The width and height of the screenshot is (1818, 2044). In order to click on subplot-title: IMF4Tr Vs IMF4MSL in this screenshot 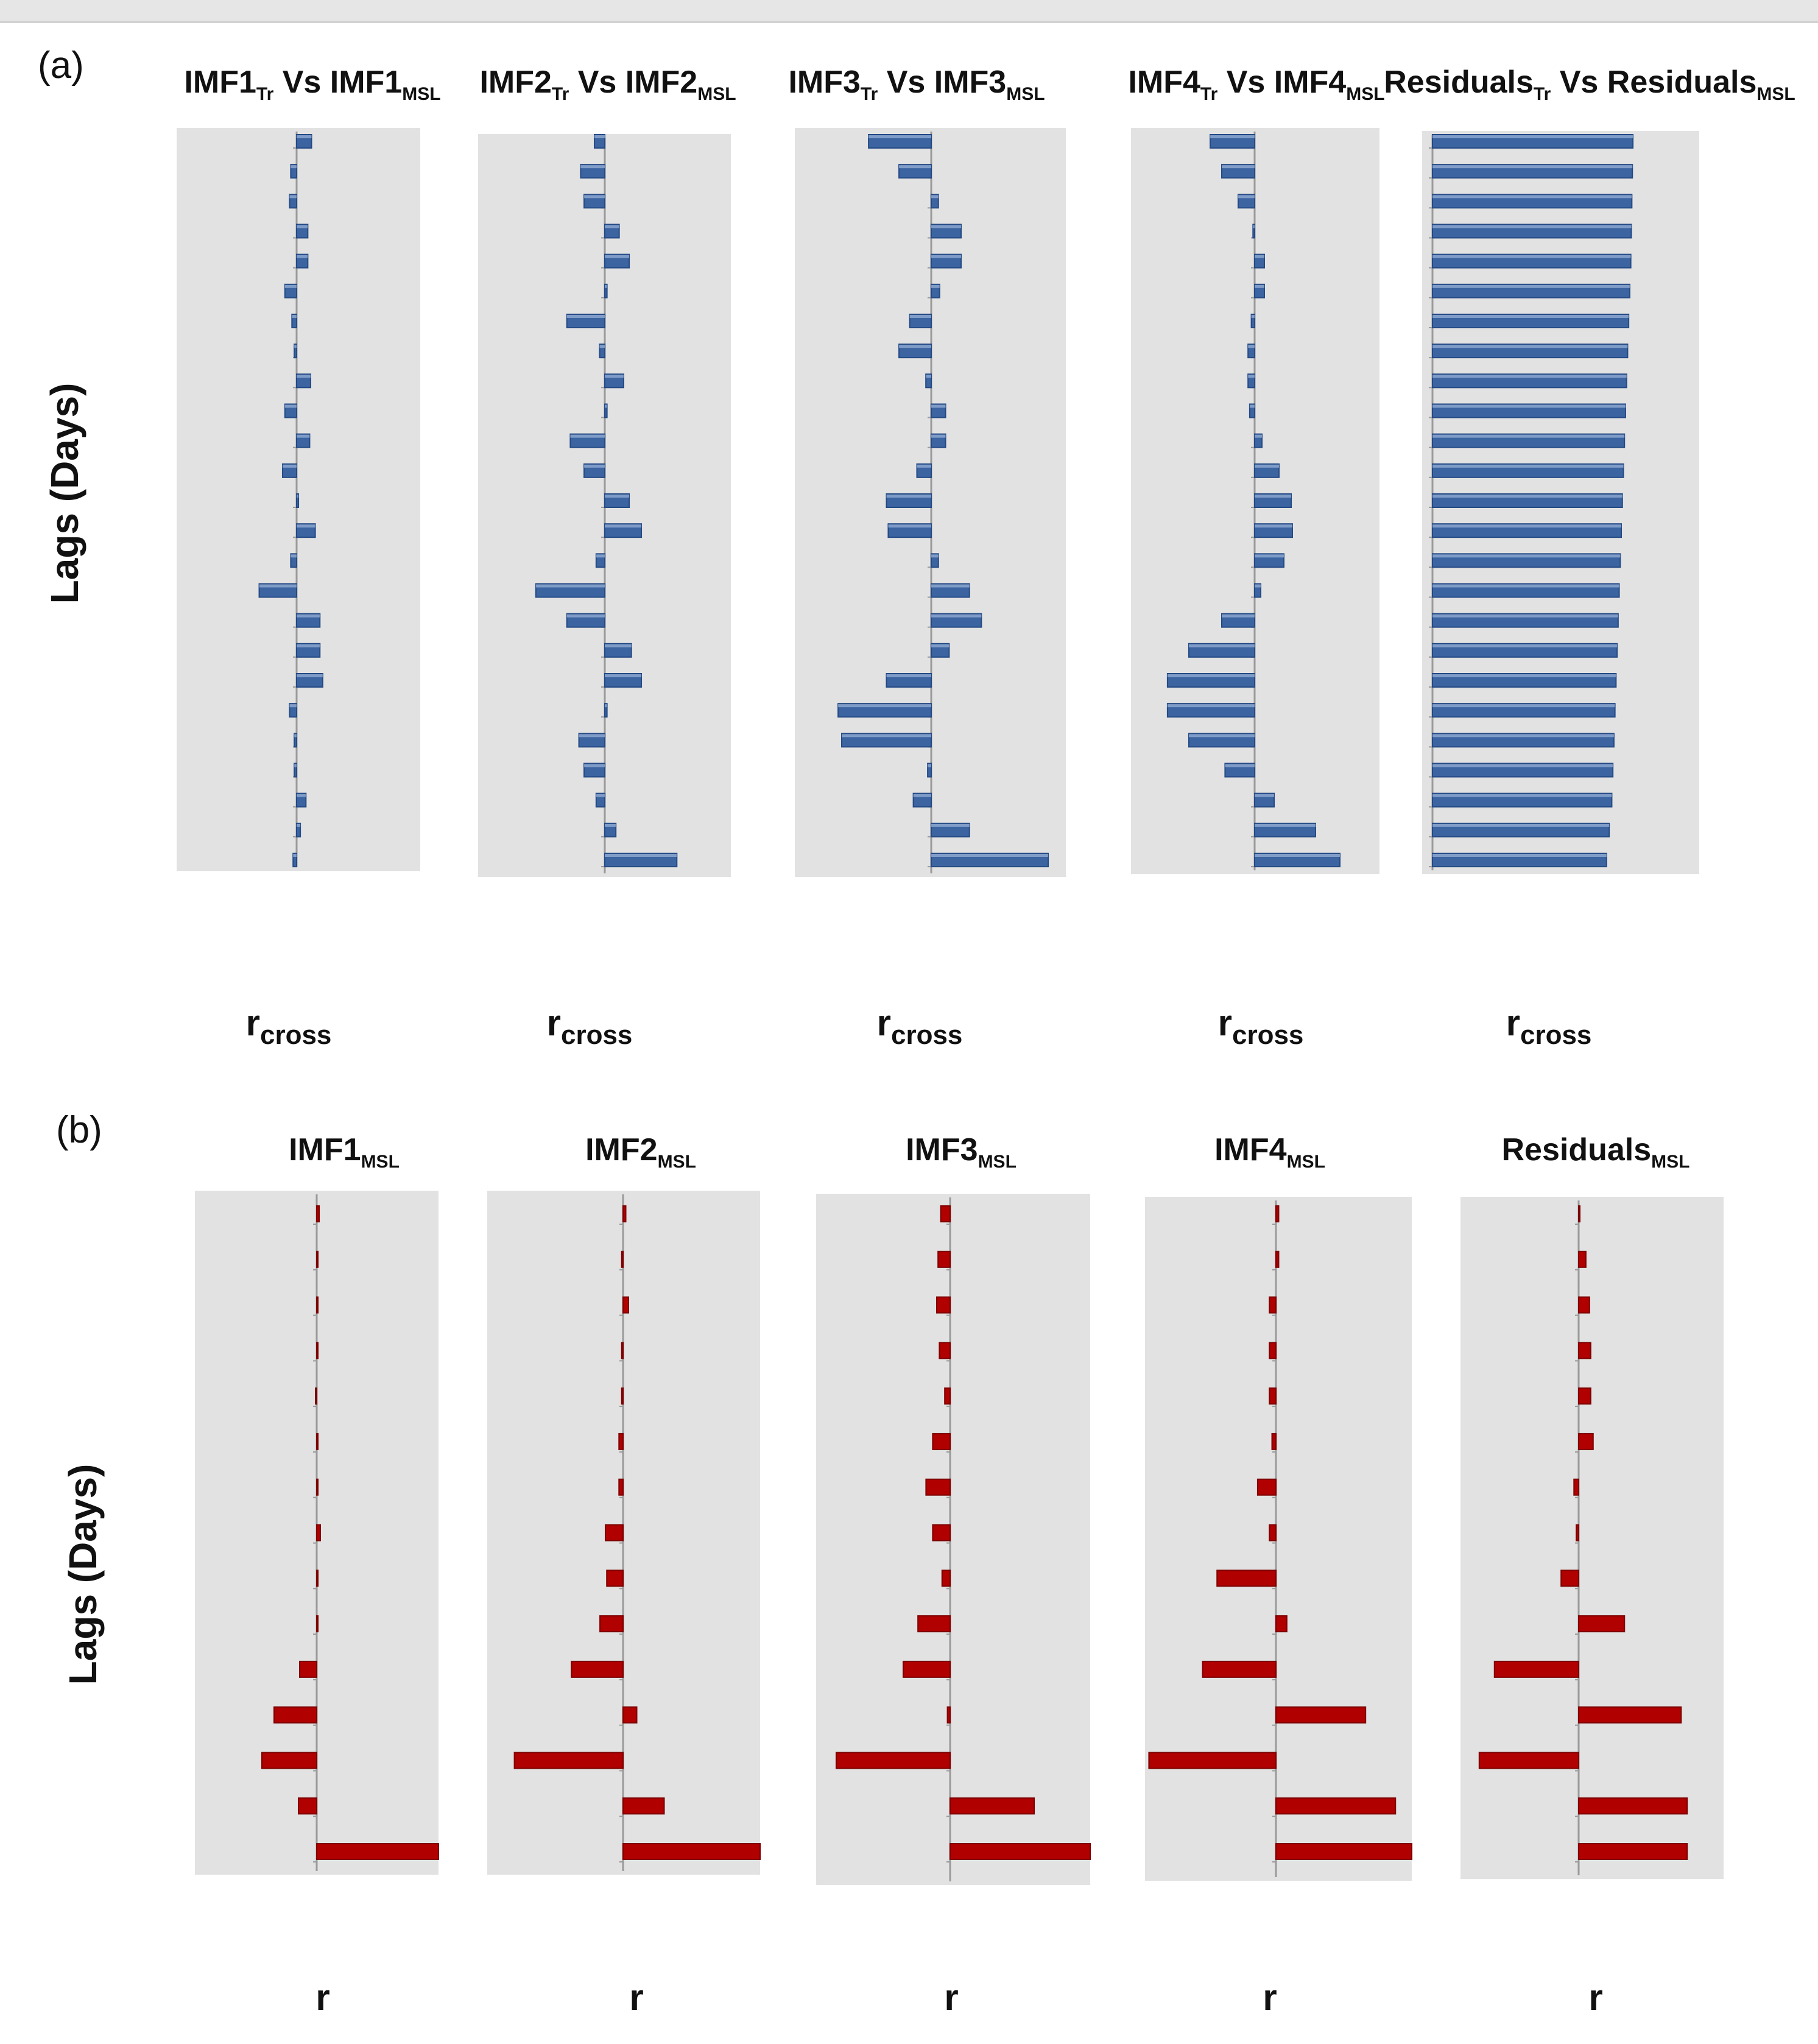, I will do `click(1256, 84)`.